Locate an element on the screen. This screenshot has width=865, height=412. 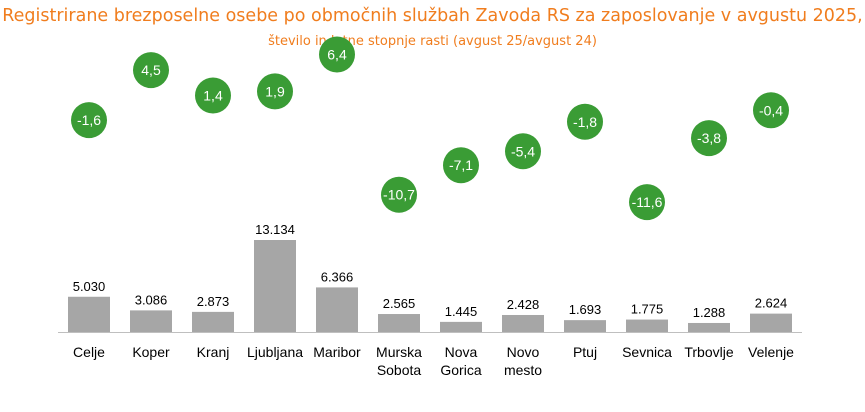
growth-label: -1,8 is located at coordinates (585, 122).